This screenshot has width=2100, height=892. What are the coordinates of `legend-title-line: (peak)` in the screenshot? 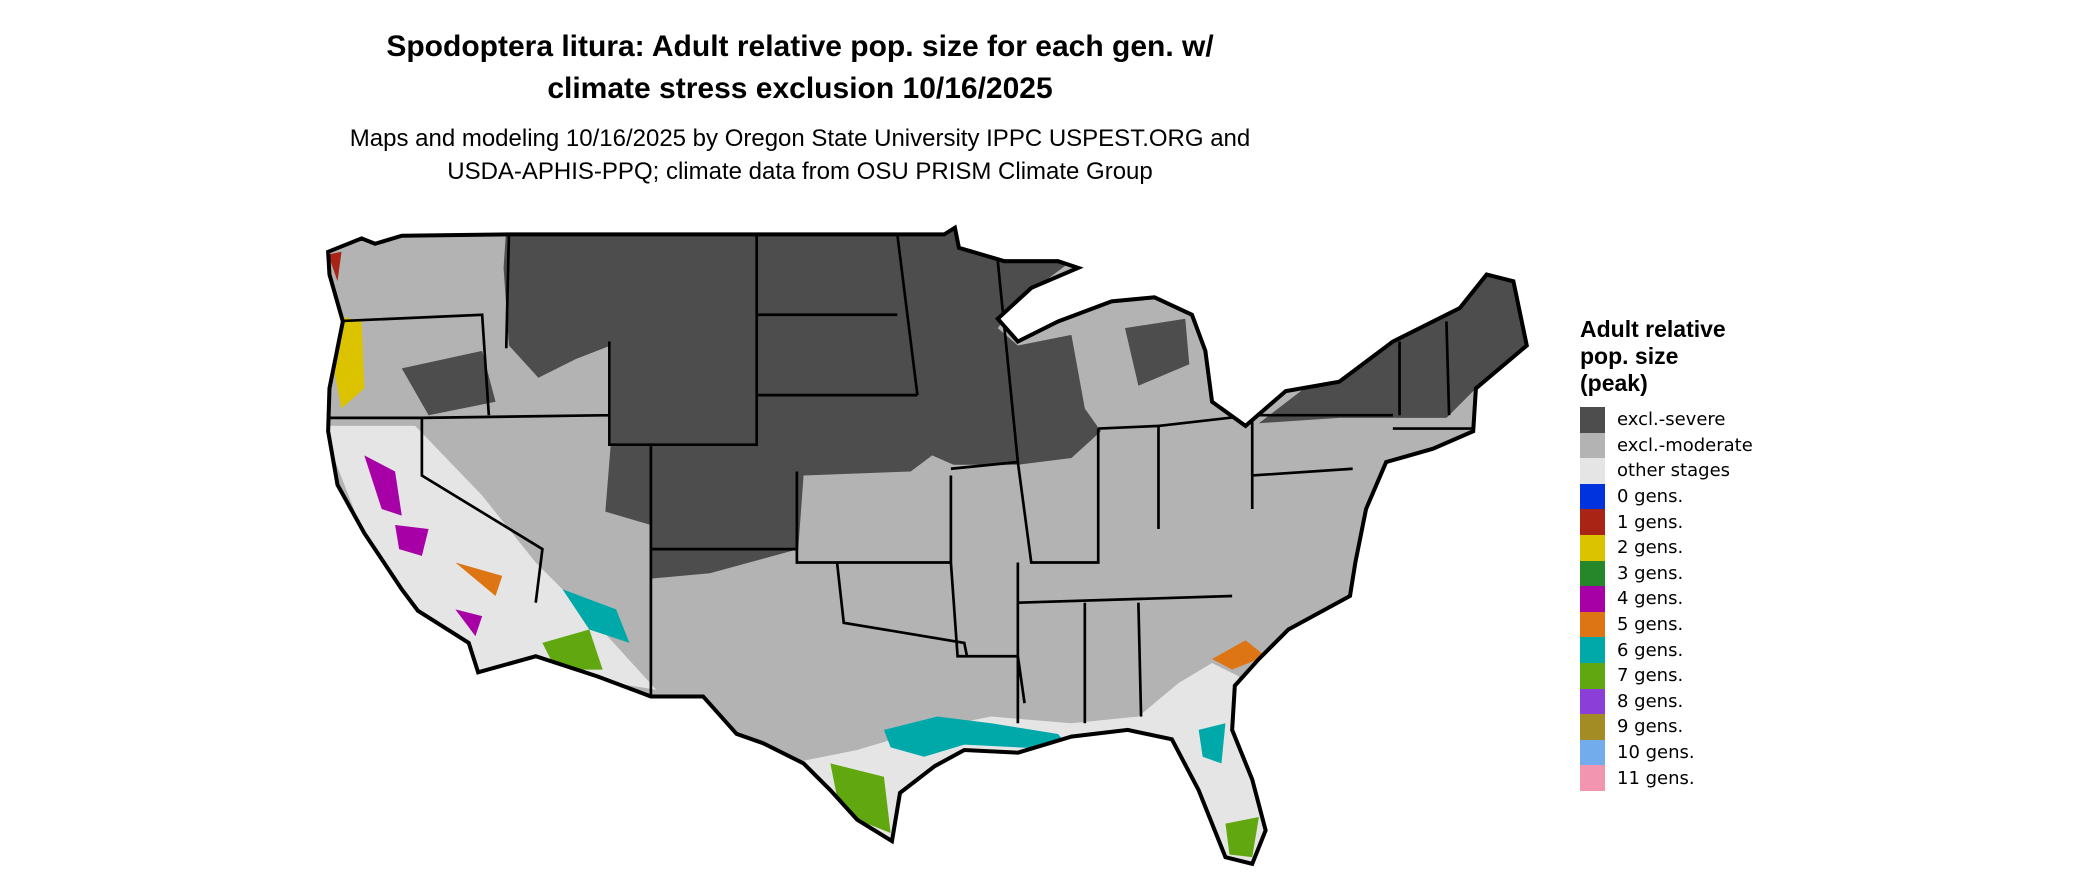 It's located at (1614, 383).